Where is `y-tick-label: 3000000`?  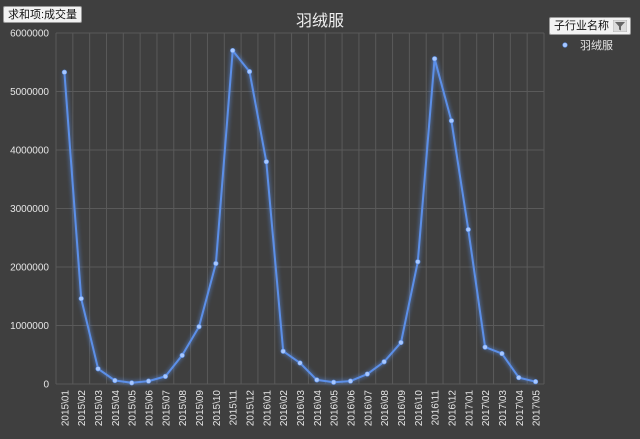 y-tick-label: 3000000 is located at coordinates (29, 209).